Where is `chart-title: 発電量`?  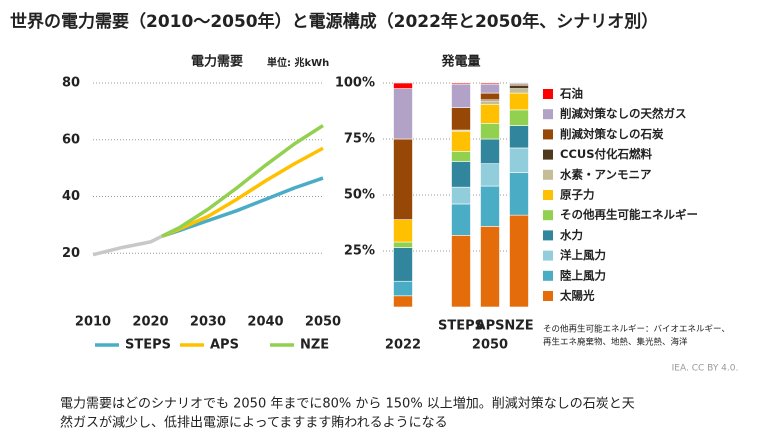
chart-title: 発電量 is located at coordinates (460, 62).